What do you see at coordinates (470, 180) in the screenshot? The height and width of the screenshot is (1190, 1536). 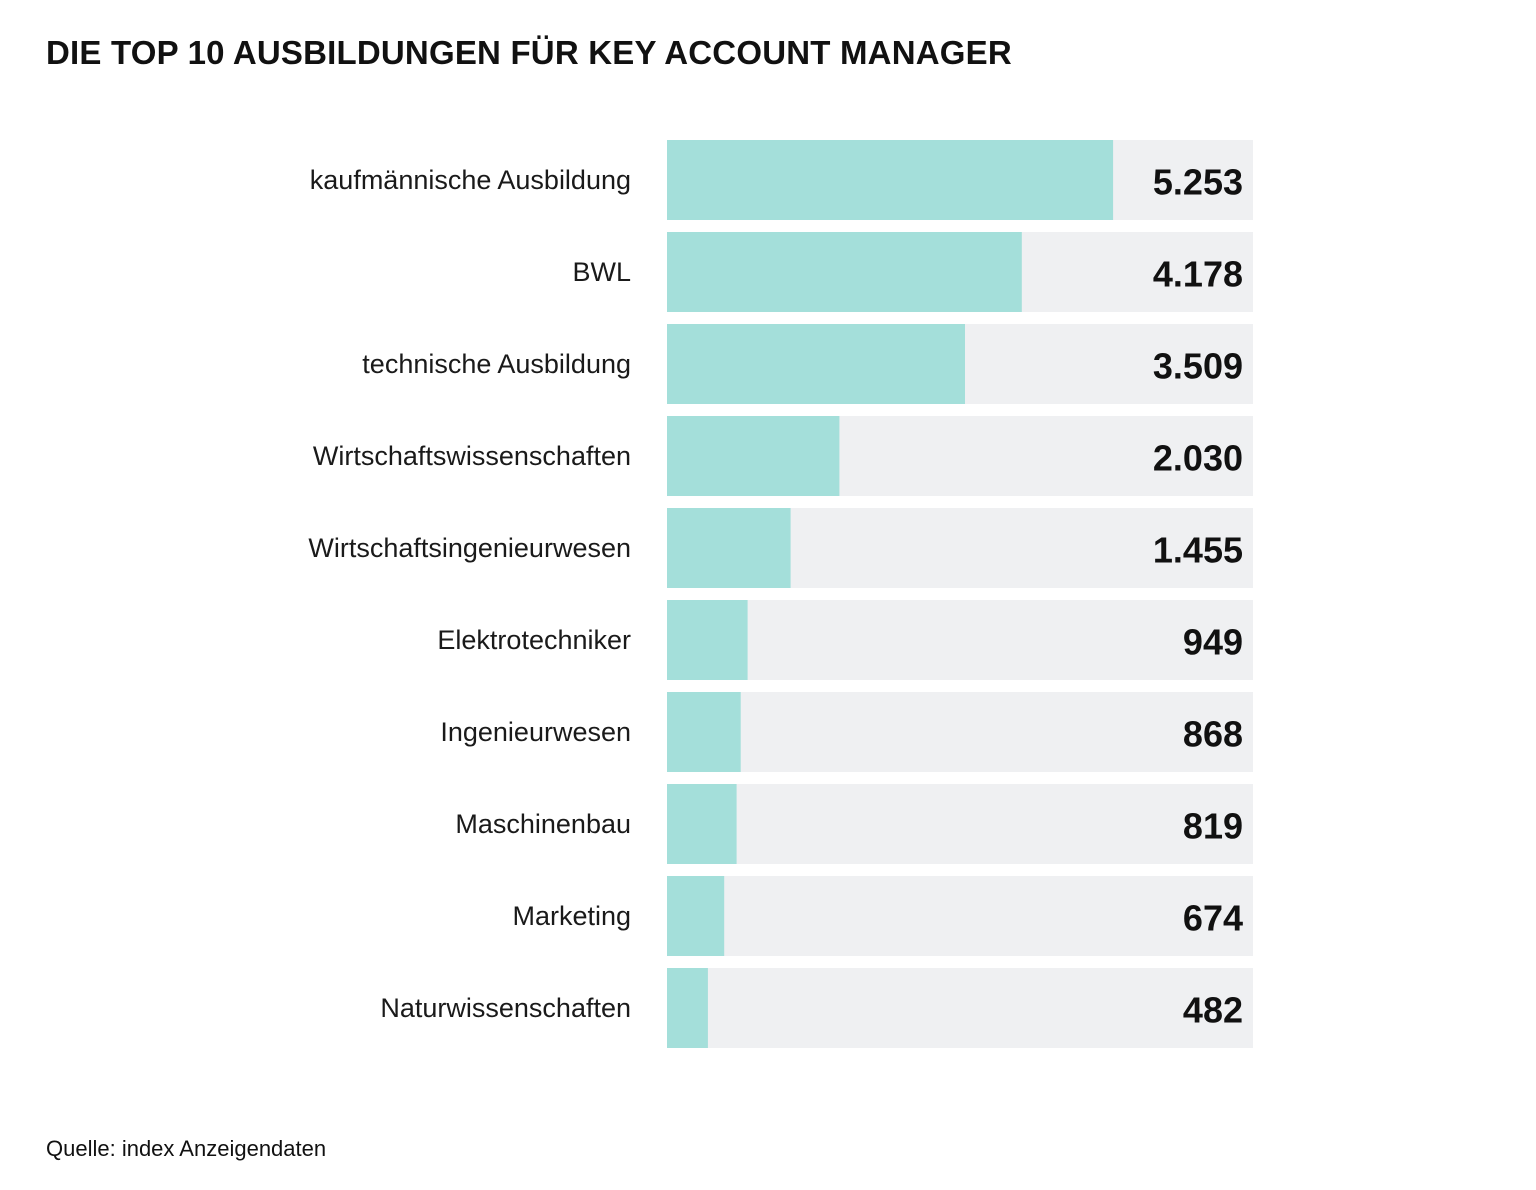 I see `category-label: kaufmännische Ausbildung` at bounding box center [470, 180].